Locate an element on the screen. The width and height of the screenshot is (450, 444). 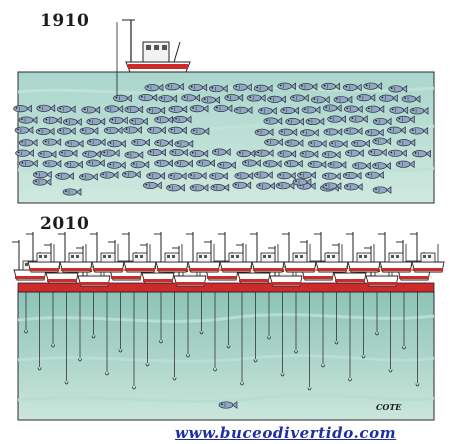
year-label-1910: 1910 is located at coordinates (65, 21).